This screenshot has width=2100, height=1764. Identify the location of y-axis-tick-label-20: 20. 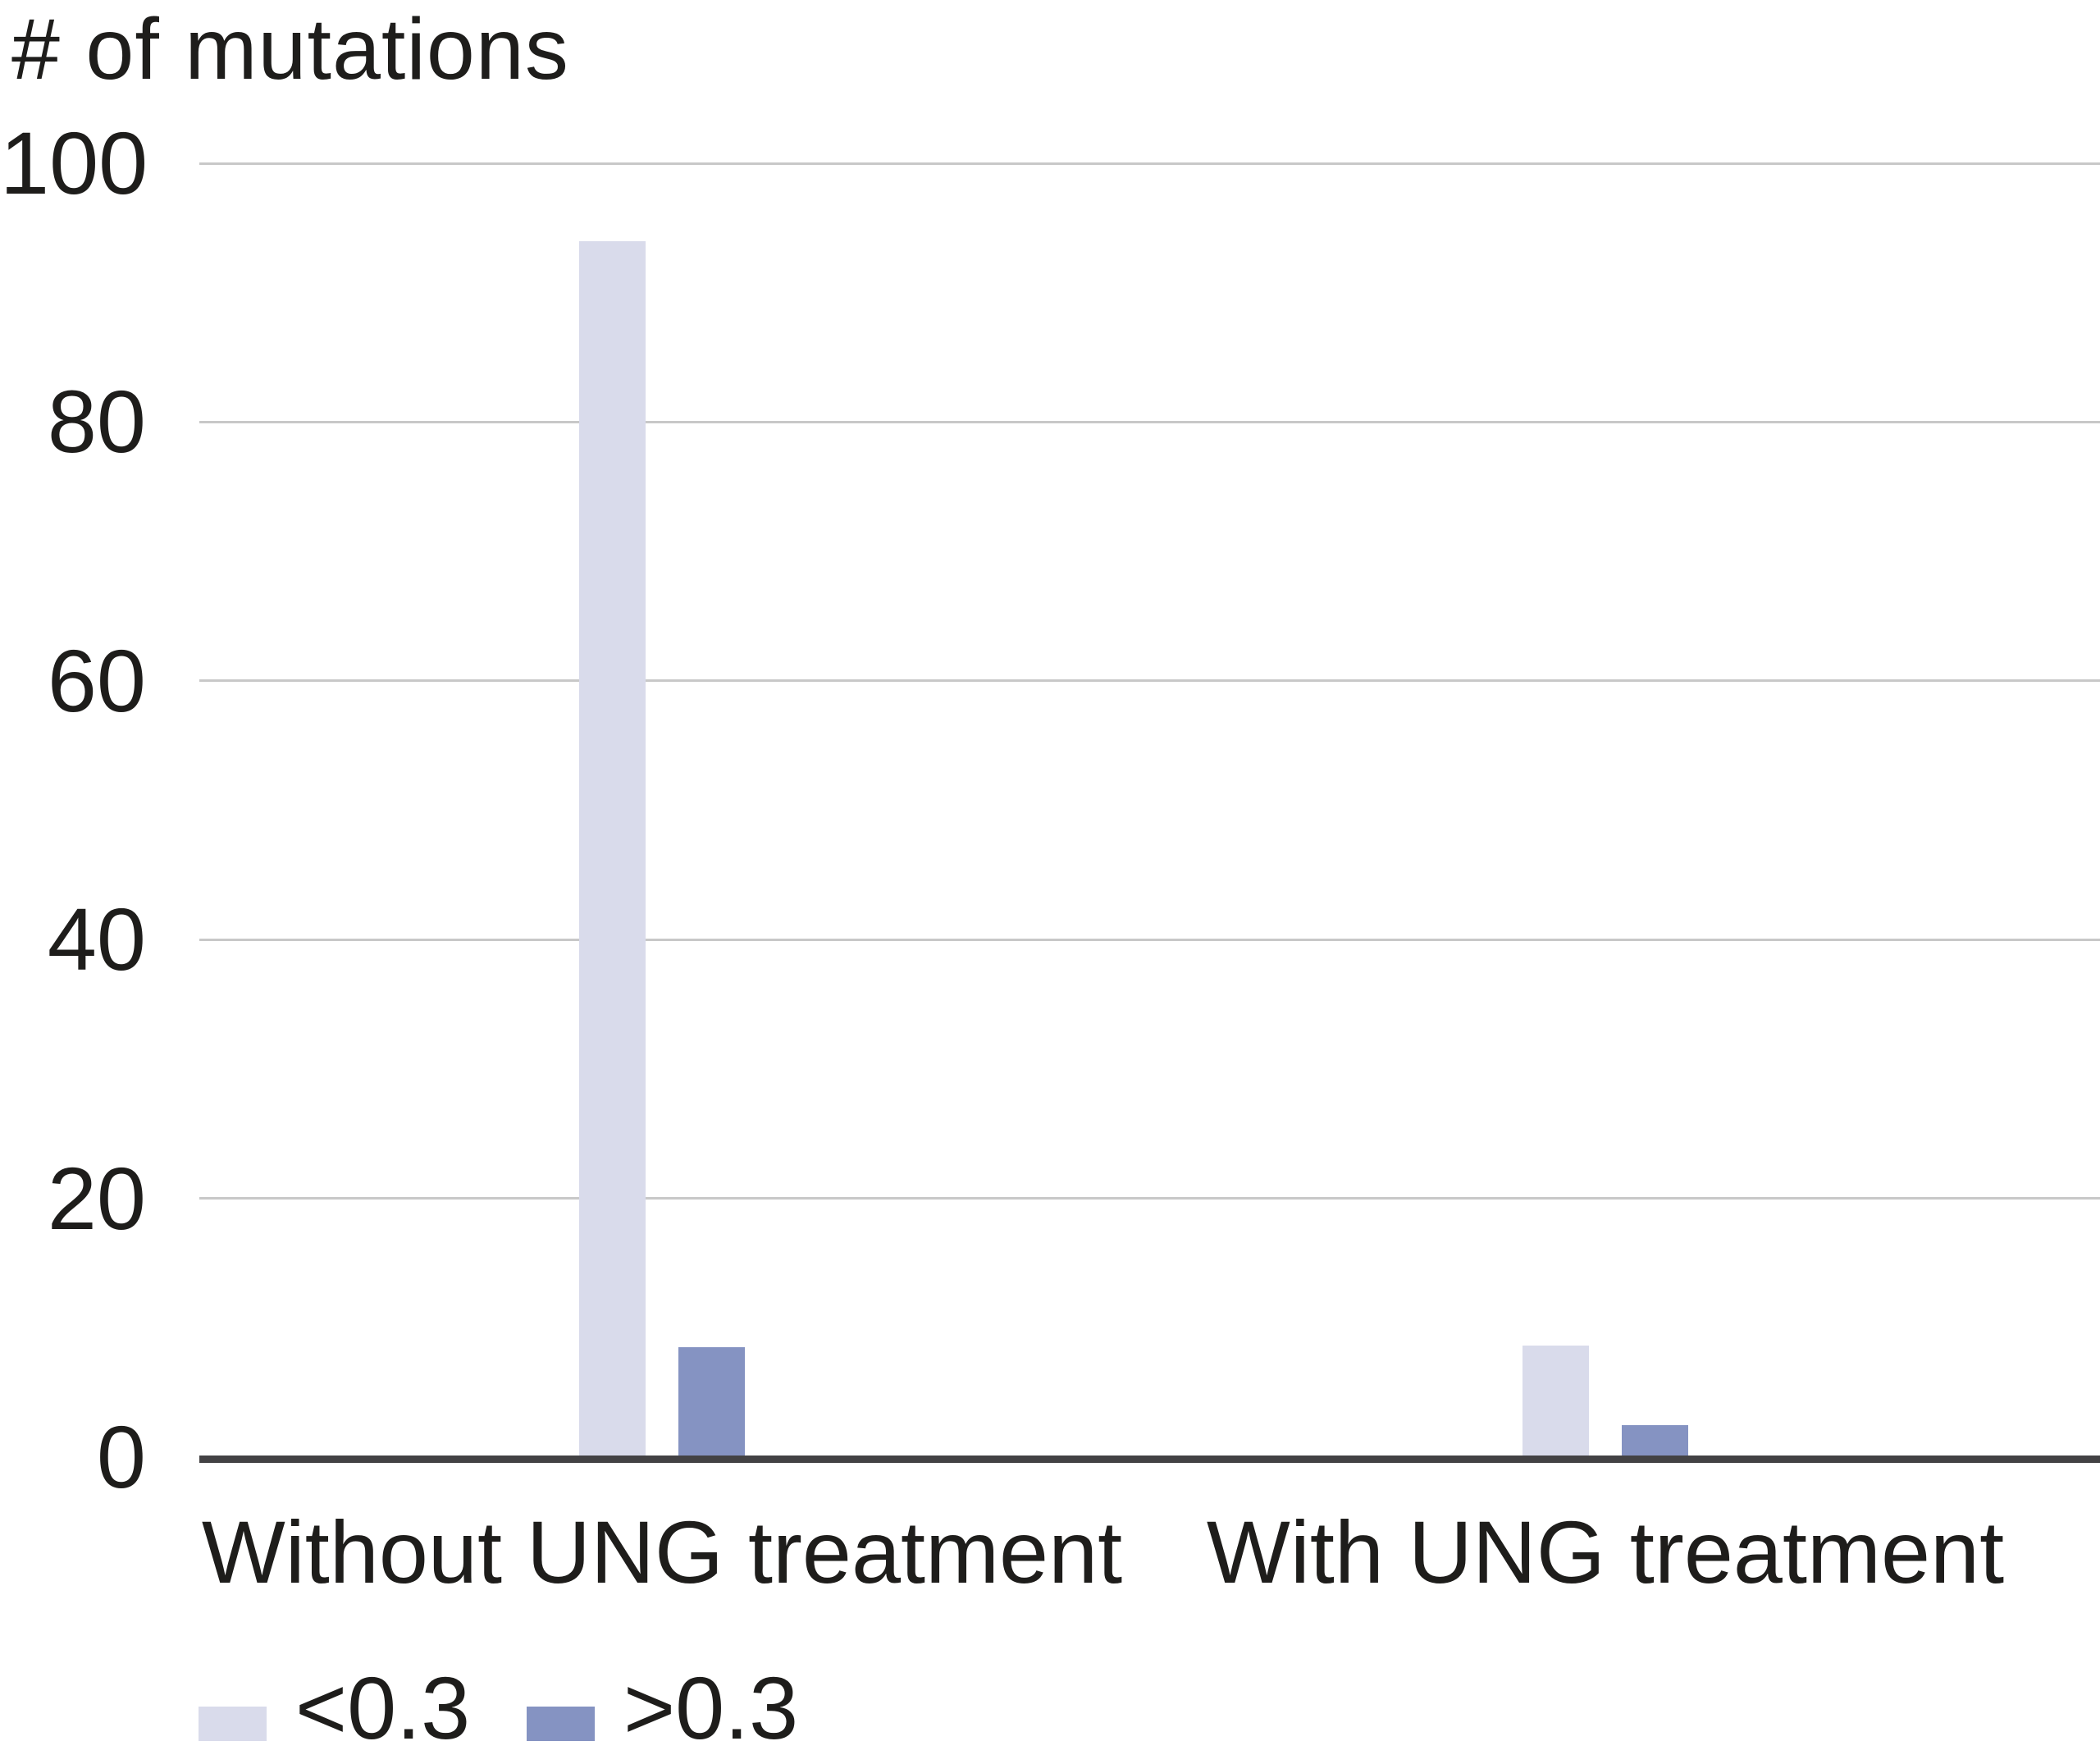
(96, 1198).